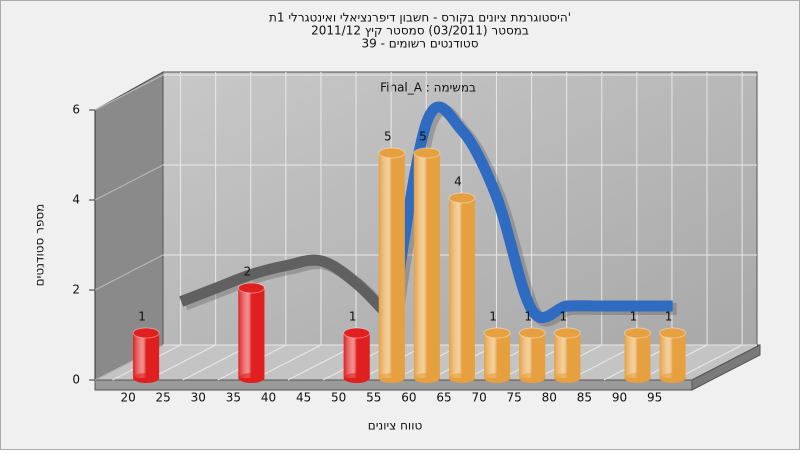 The height and width of the screenshot is (454, 800). Describe the element at coordinates (726, 367) in the screenshot. I see `floor-side` at that location.